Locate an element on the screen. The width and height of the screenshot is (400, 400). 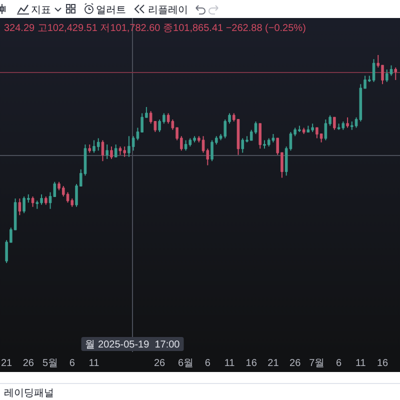
ref-line-label: 월 2025-05-19 17:00 is located at coordinates (132, 345).